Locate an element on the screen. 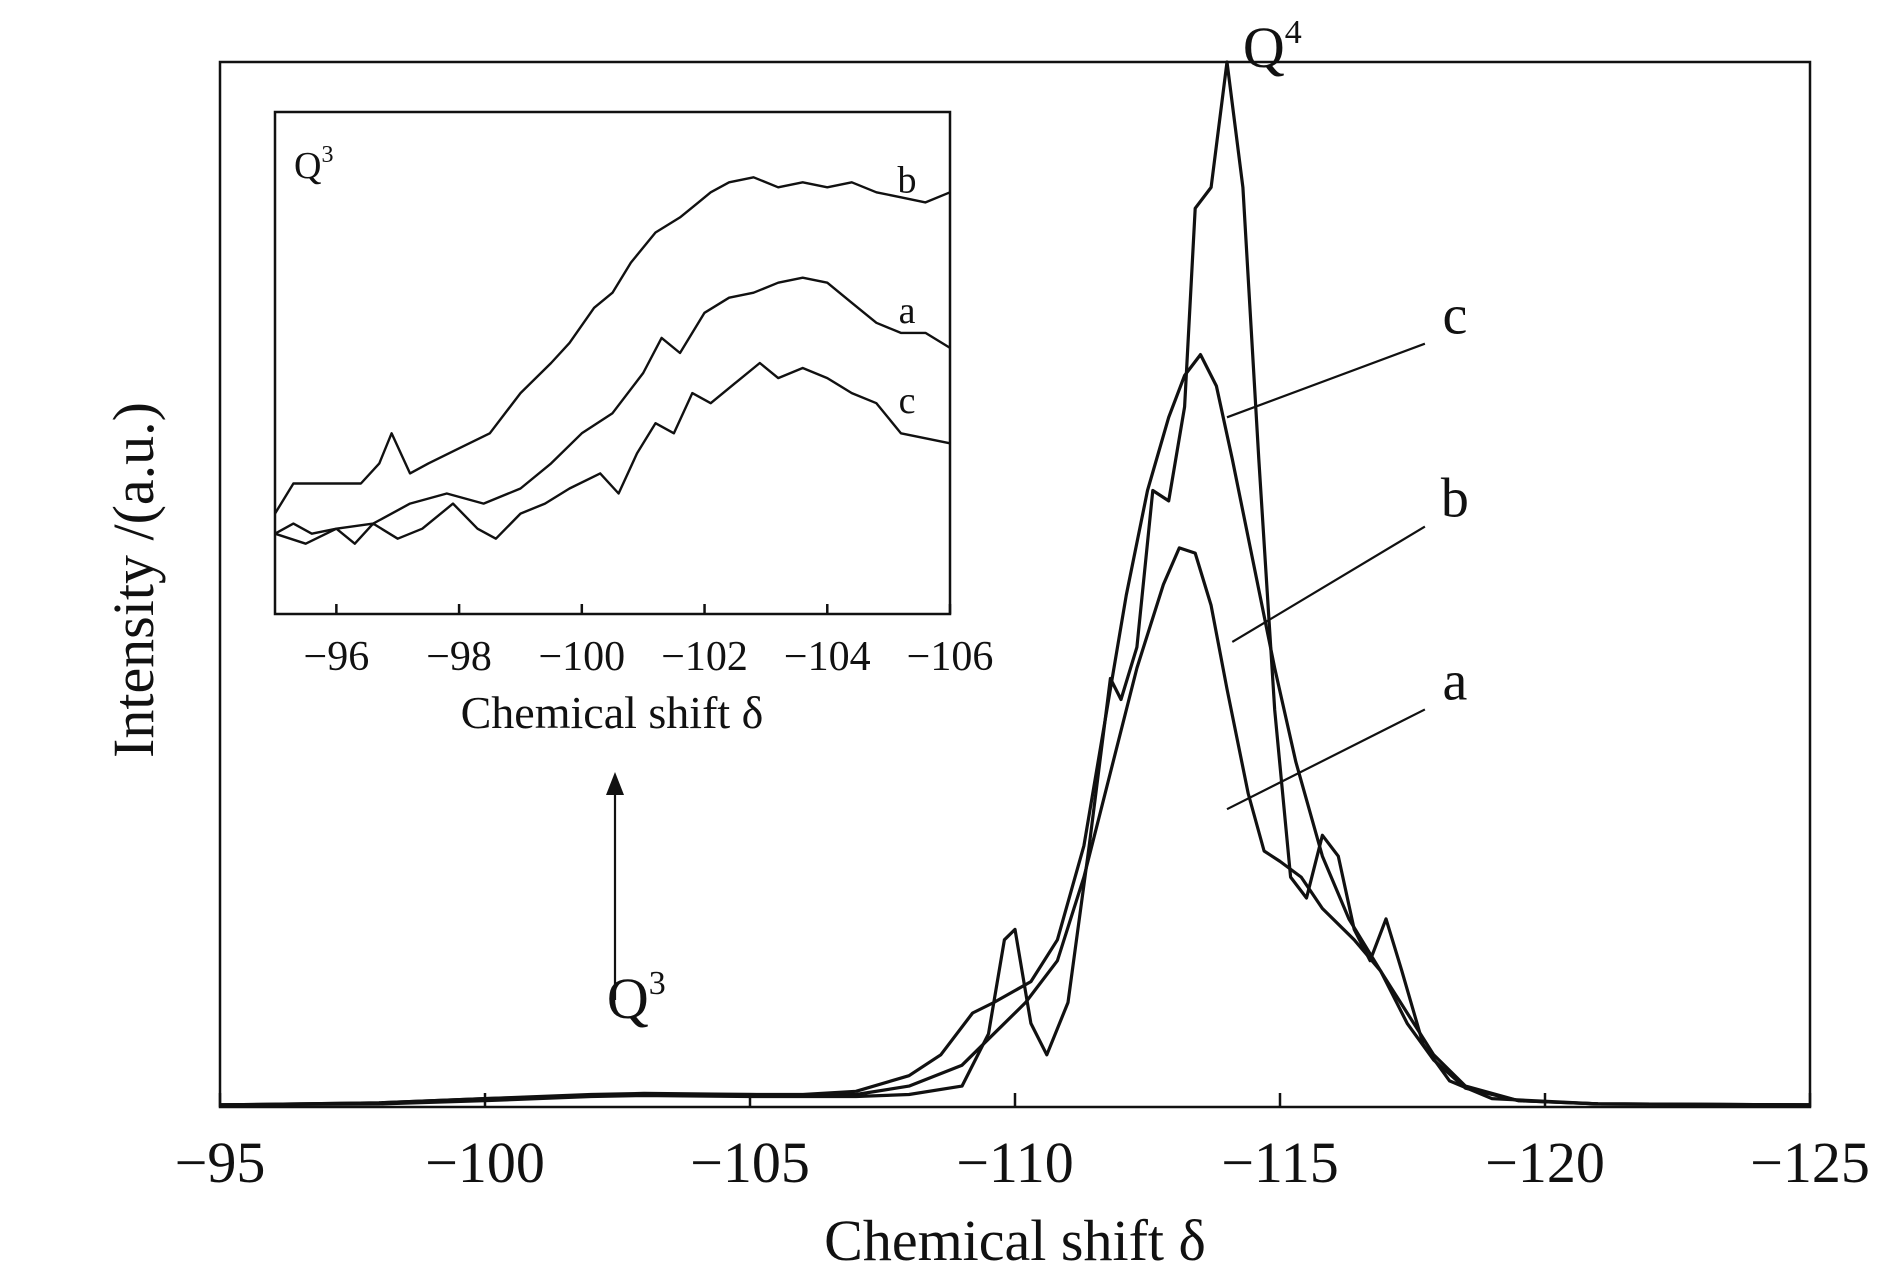 This screenshot has width=1890, height=1276. inset-x-tick-label: −96 is located at coordinates (337, 657).